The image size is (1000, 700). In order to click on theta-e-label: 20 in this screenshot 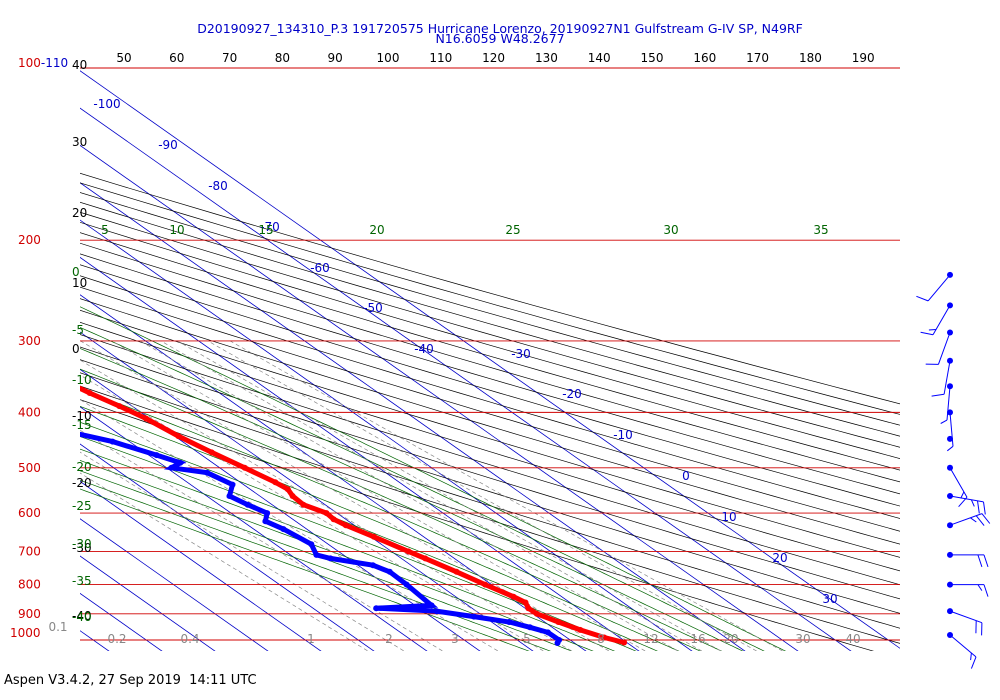, I will do `click(376, 230)`.